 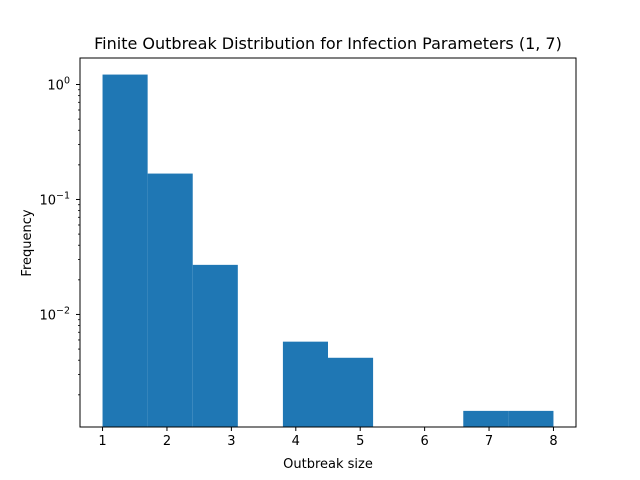 I want to click on y-axis-label: Frequency, so click(x=27, y=242).